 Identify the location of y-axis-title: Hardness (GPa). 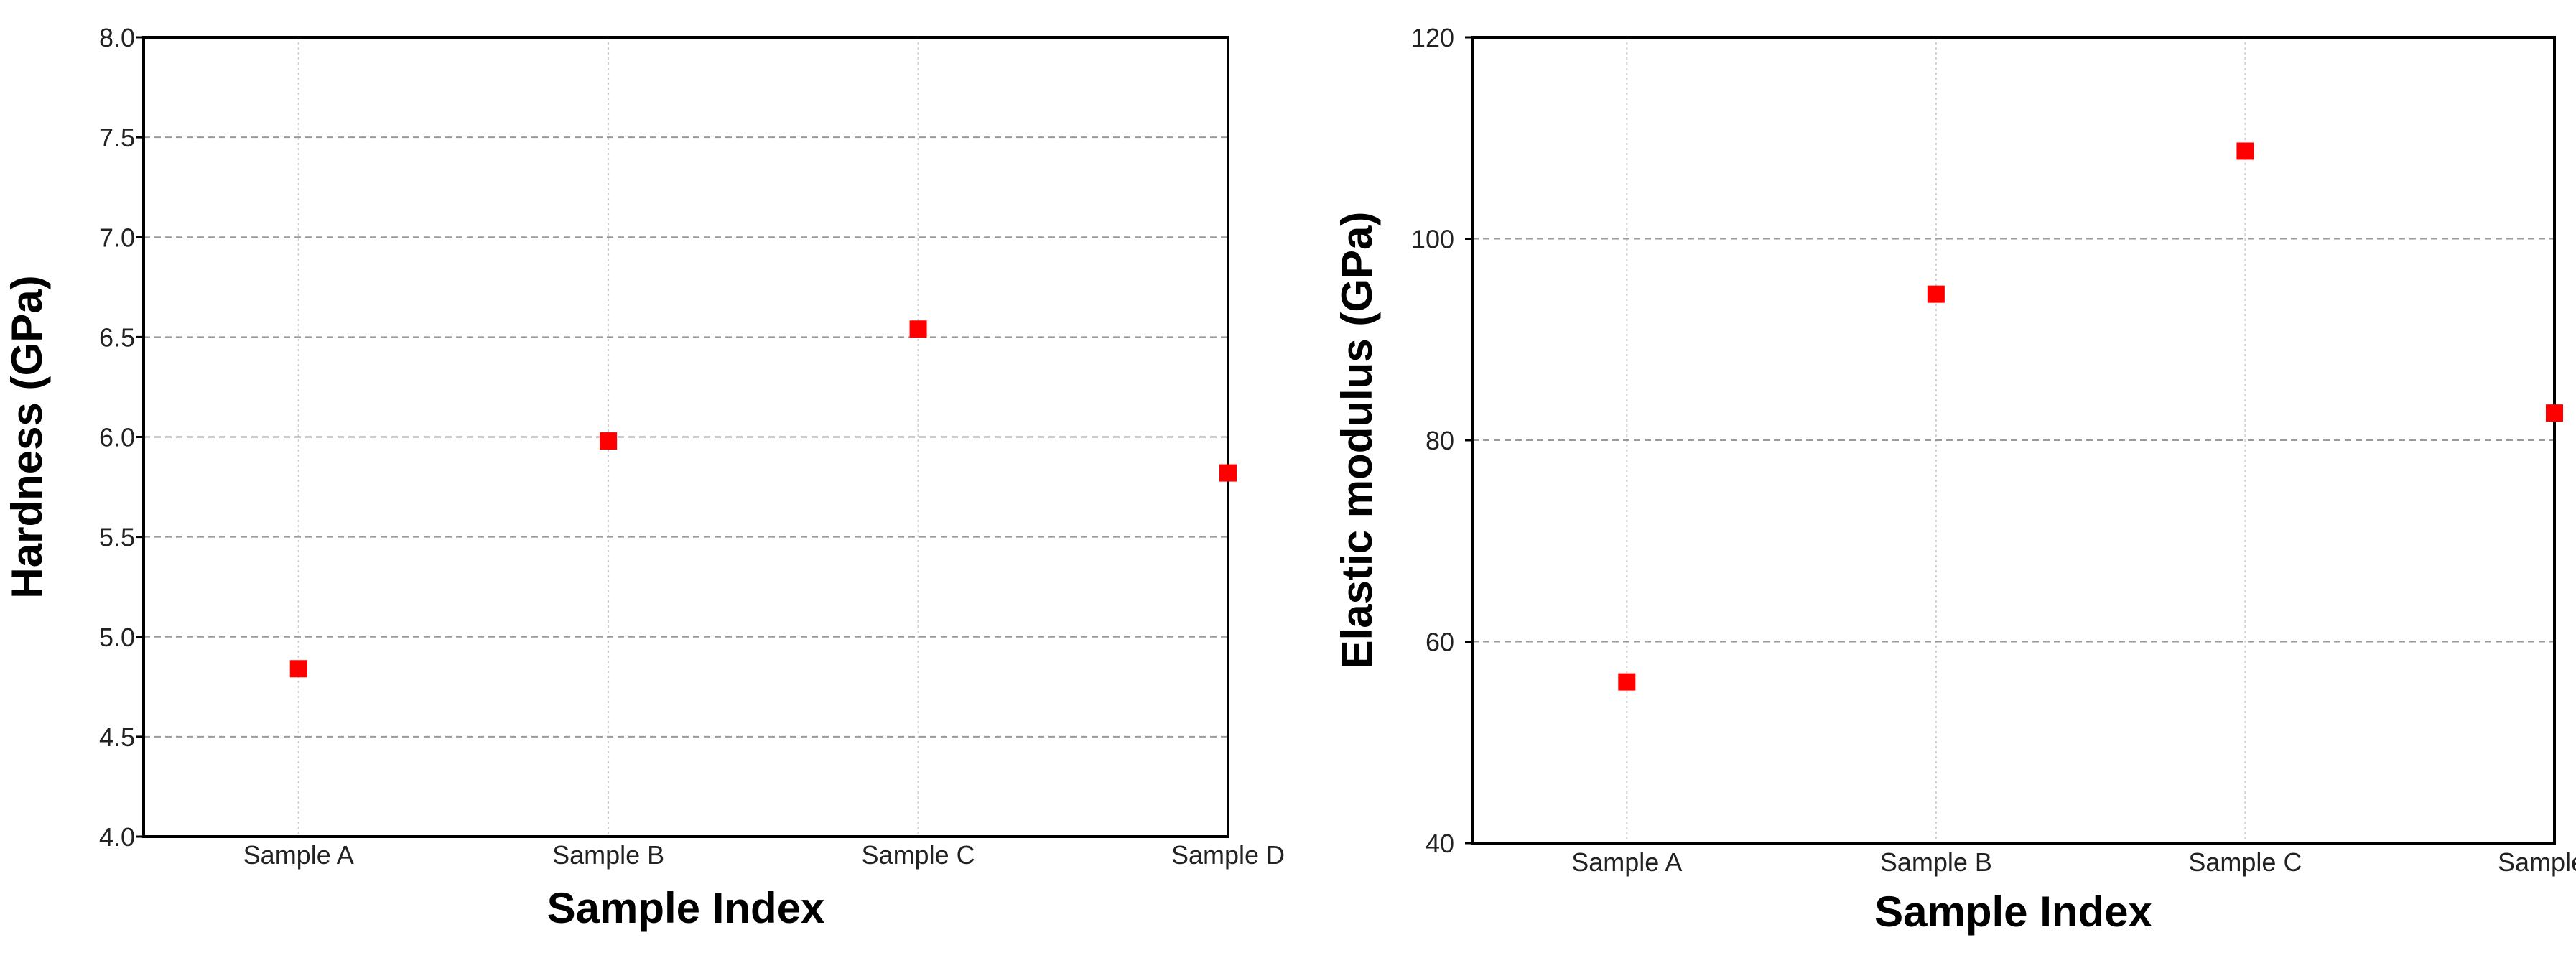
(27, 437).